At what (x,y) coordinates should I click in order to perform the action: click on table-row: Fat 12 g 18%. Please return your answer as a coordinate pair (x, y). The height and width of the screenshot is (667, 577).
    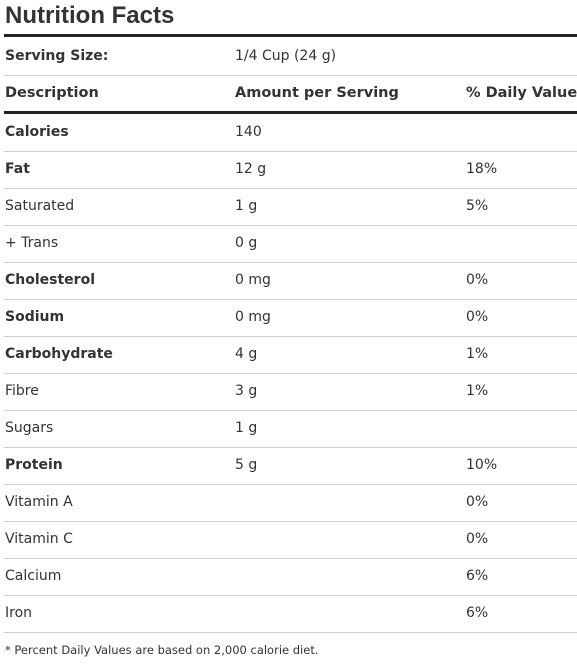
    Looking at the image, I should click on (288, 169).